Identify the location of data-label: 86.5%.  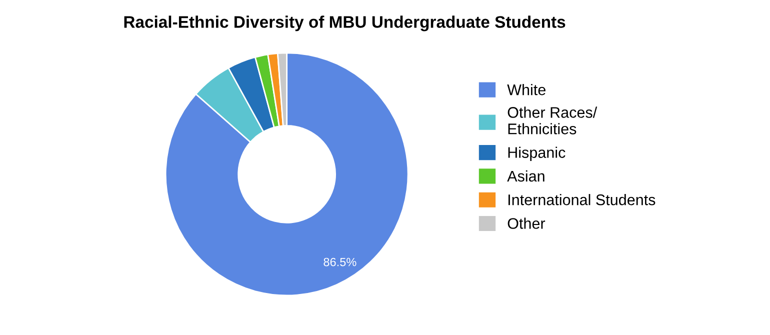
(340, 262).